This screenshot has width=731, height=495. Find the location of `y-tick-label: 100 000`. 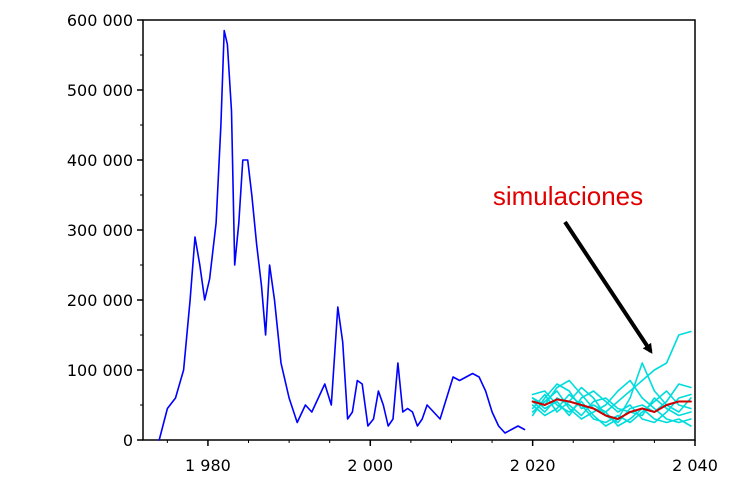

y-tick-label: 100 000 is located at coordinates (100, 370).